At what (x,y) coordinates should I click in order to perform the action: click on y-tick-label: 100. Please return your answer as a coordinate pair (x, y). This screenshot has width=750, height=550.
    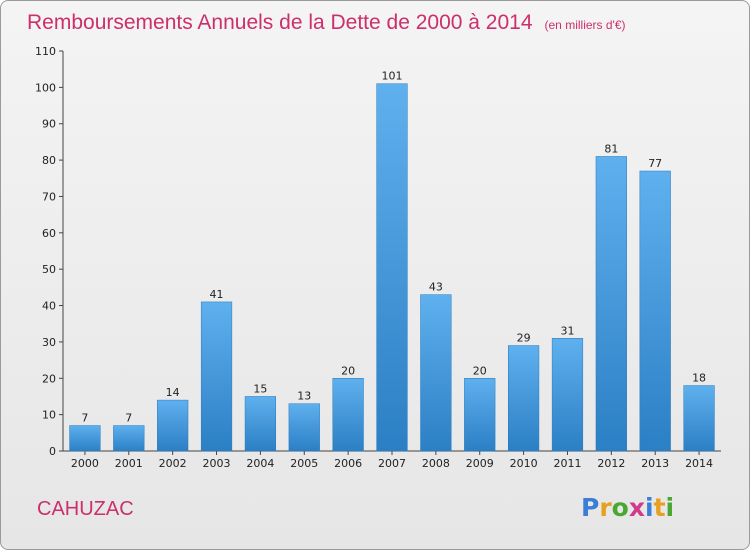
    Looking at the image, I should click on (45, 87).